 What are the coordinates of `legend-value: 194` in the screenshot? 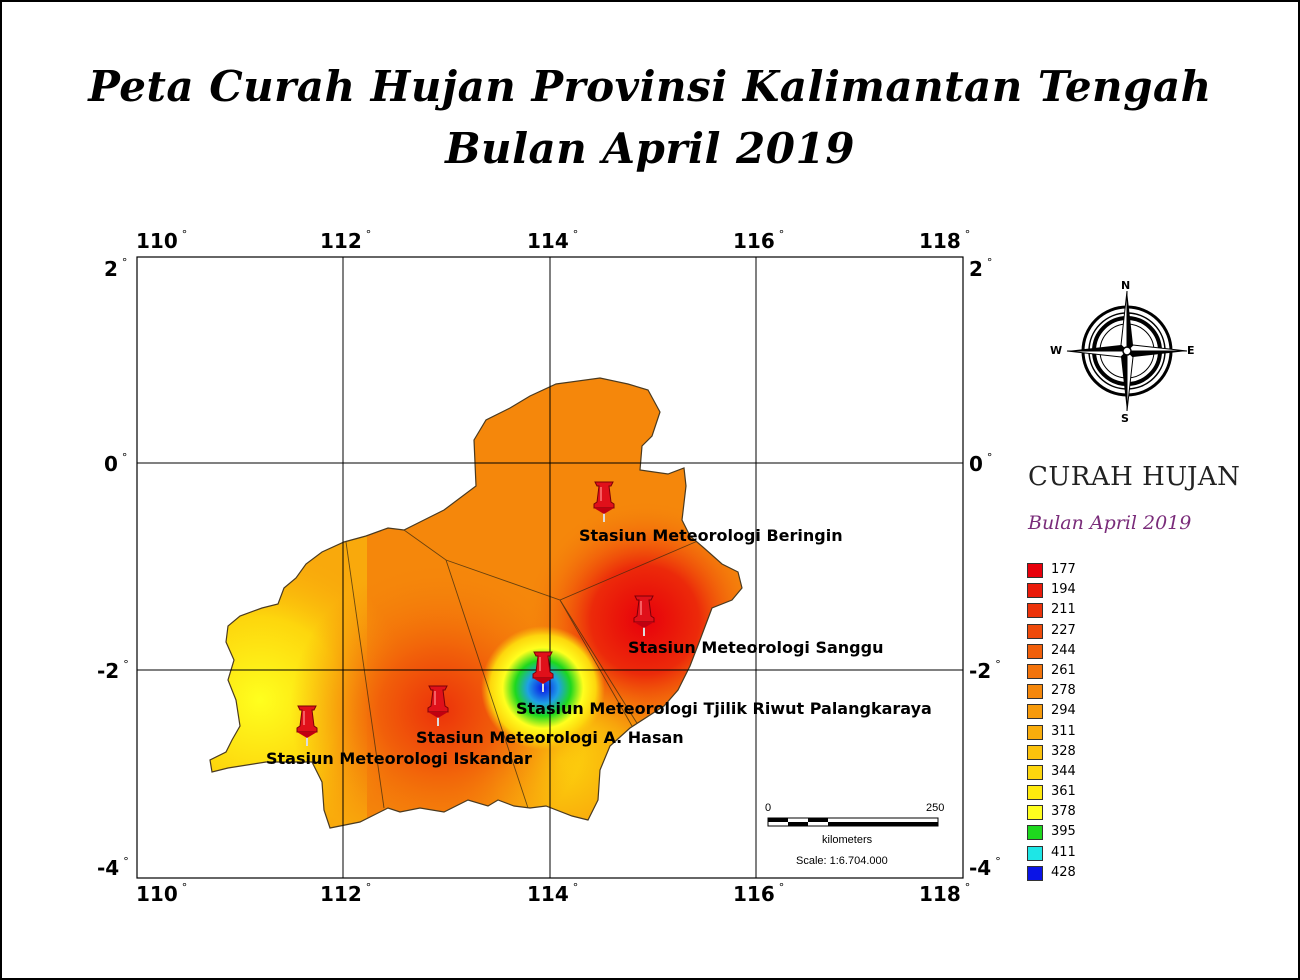 It's located at (1063, 590).